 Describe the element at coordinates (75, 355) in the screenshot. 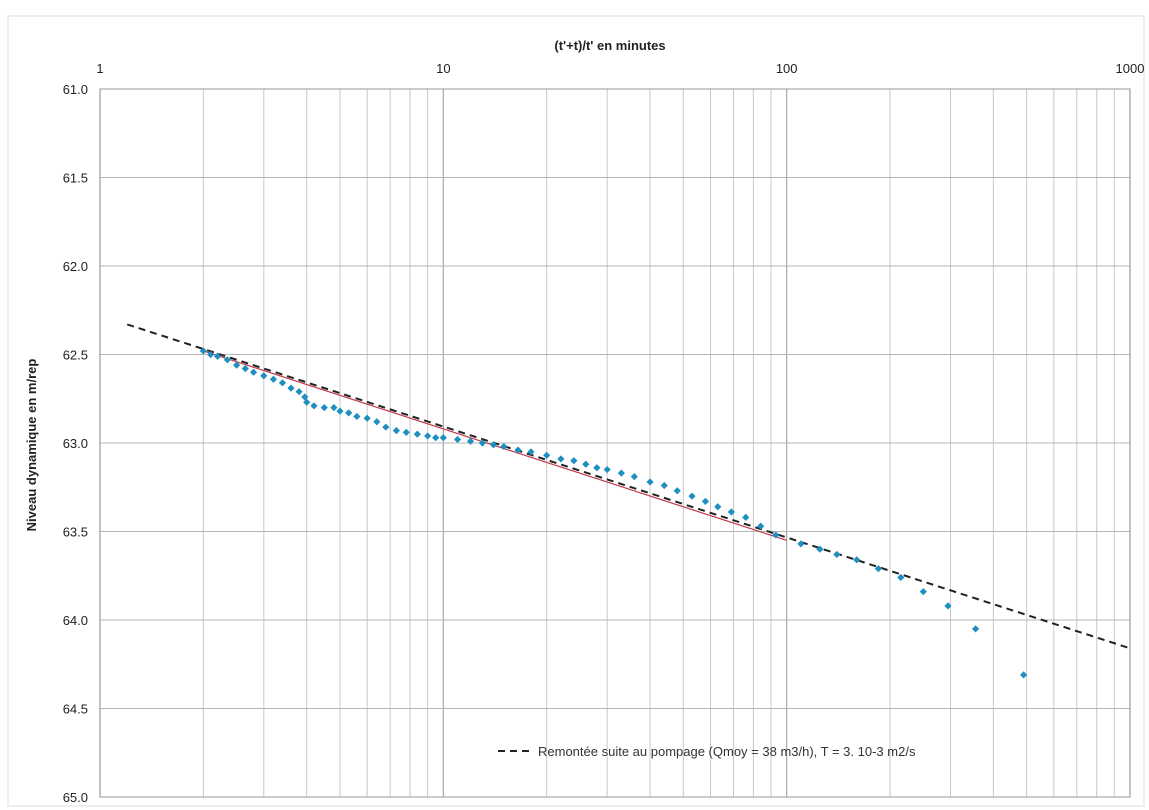

I see `y-tick-label: 62.5` at that location.